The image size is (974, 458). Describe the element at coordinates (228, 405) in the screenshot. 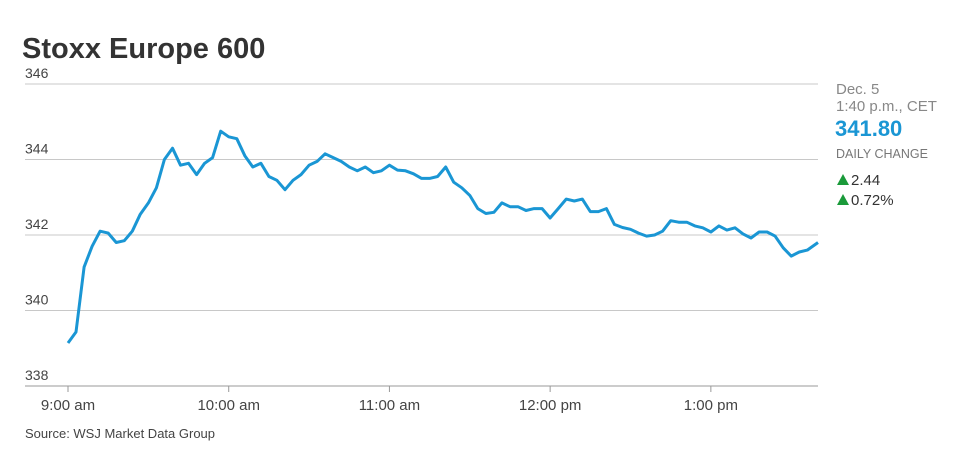

I see `x-tick-label: 10:00 am` at that location.